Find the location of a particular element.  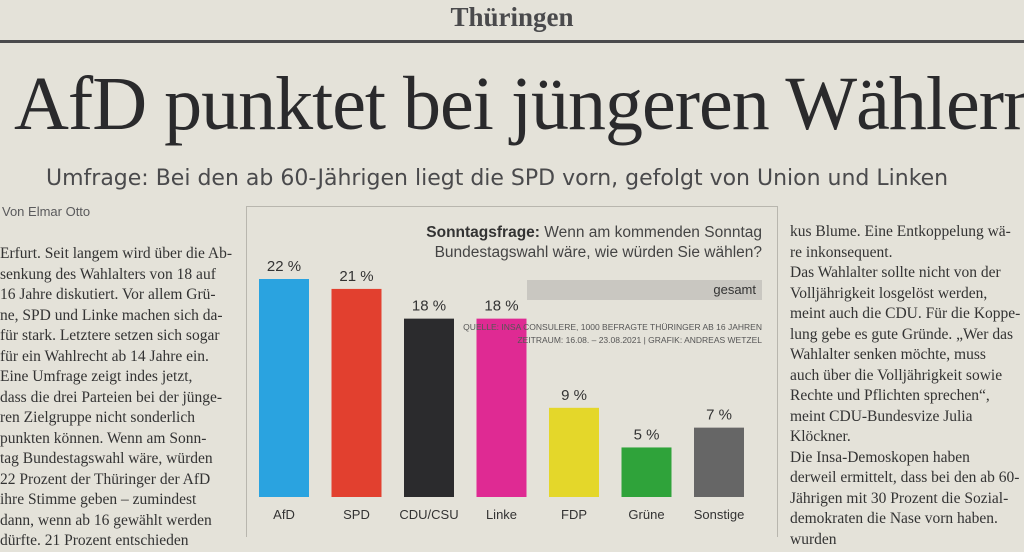

left-column-line: ren Zielgruppe nicht sonderlich is located at coordinates (97, 417).